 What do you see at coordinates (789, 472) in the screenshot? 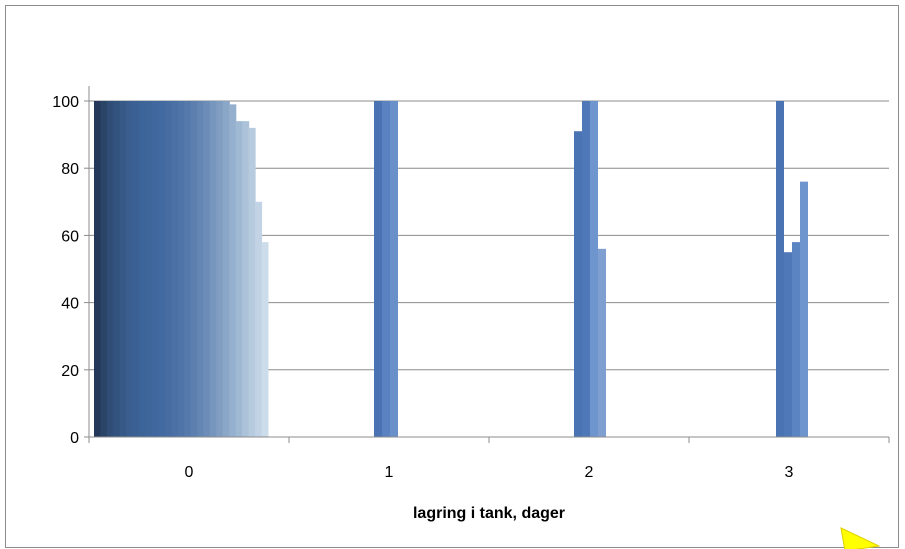
I see `x-tick-label: 3` at bounding box center [789, 472].